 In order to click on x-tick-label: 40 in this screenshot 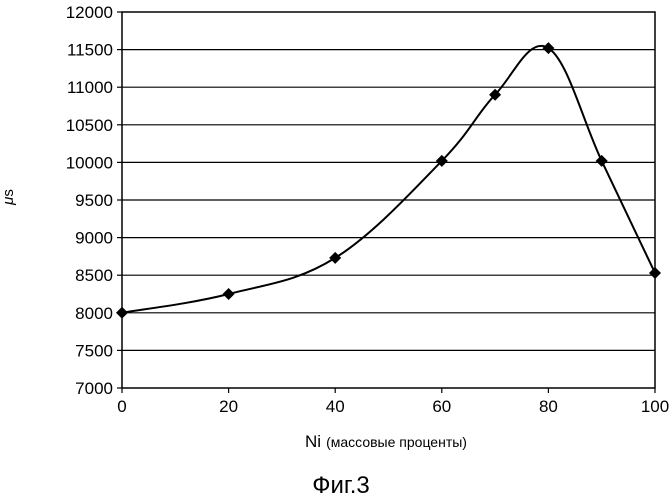, I will do `click(335, 406)`.